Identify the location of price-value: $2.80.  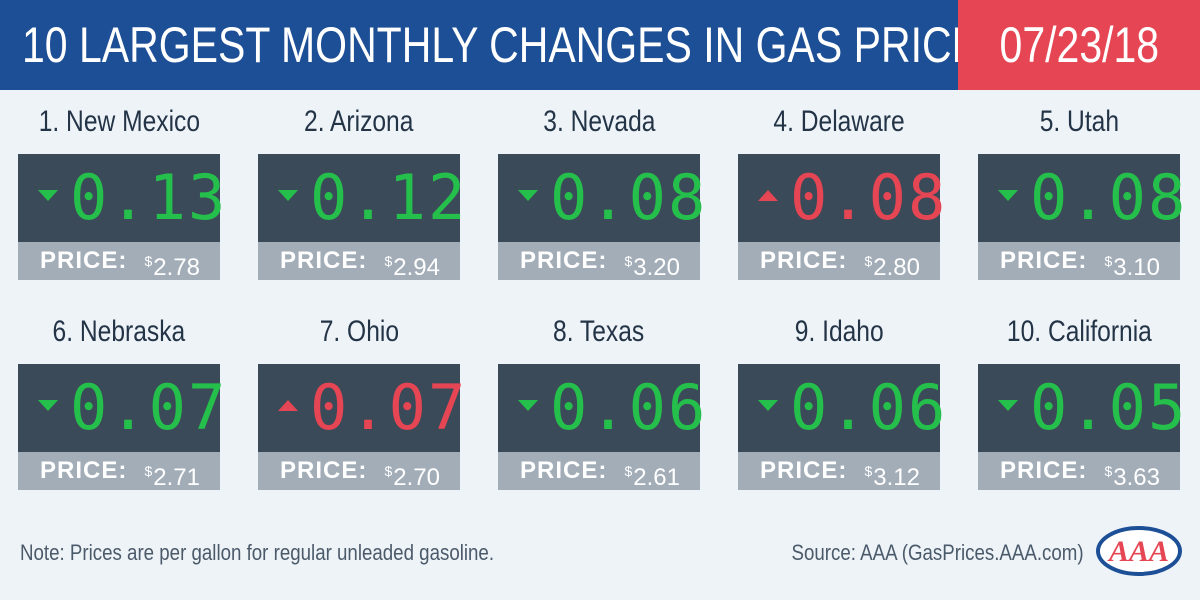
(892, 267).